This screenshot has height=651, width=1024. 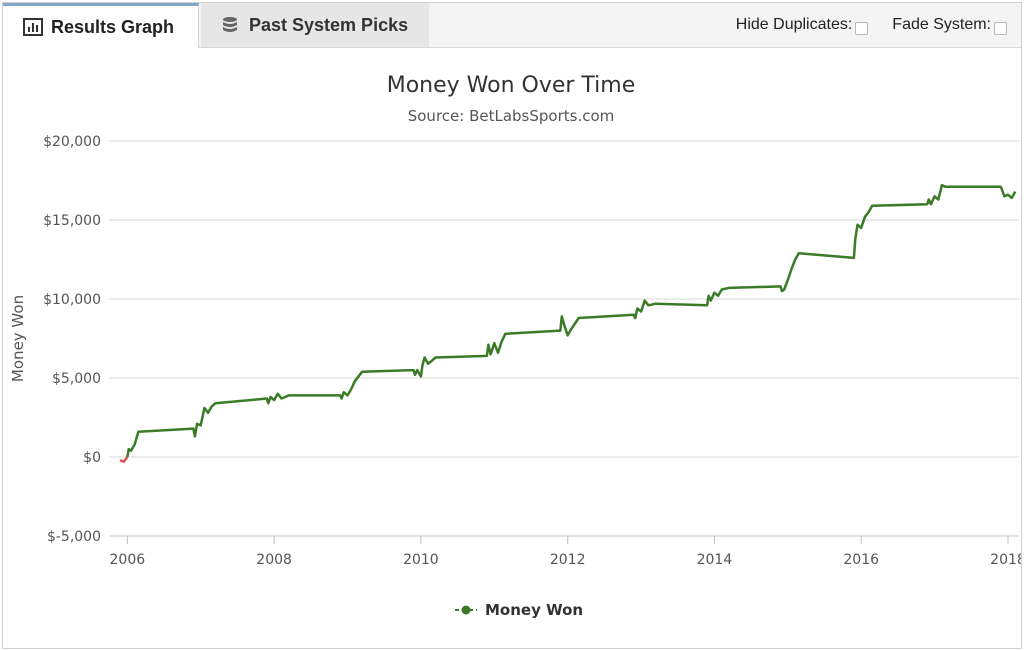 What do you see at coordinates (715, 560) in the screenshot?
I see `x-tick-label: 2014` at bounding box center [715, 560].